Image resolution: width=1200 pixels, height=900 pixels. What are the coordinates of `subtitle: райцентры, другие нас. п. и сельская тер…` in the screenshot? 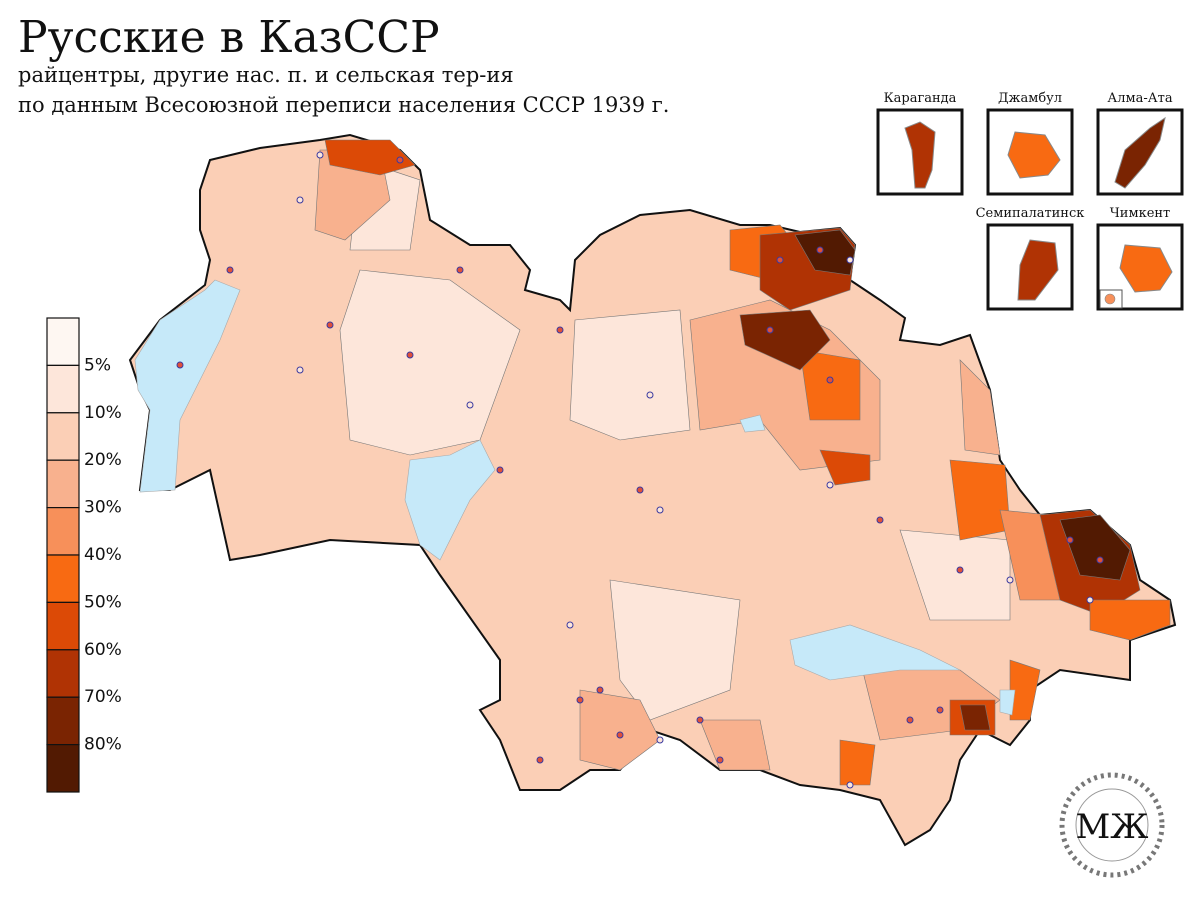 It's located at (266, 75).